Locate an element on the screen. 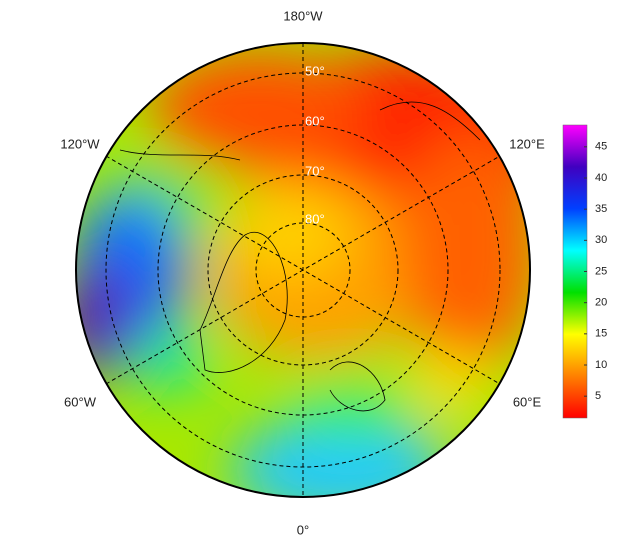 This screenshot has width=625, height=552. colorbar-tick-label: 5 is located at coordinates (598, 396).